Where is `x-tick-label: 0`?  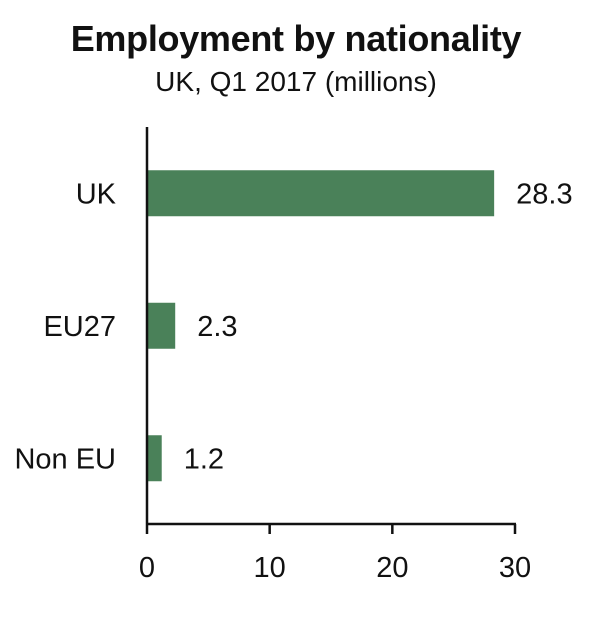
x-tick-label: 0 is located at coordinates (147, 568).